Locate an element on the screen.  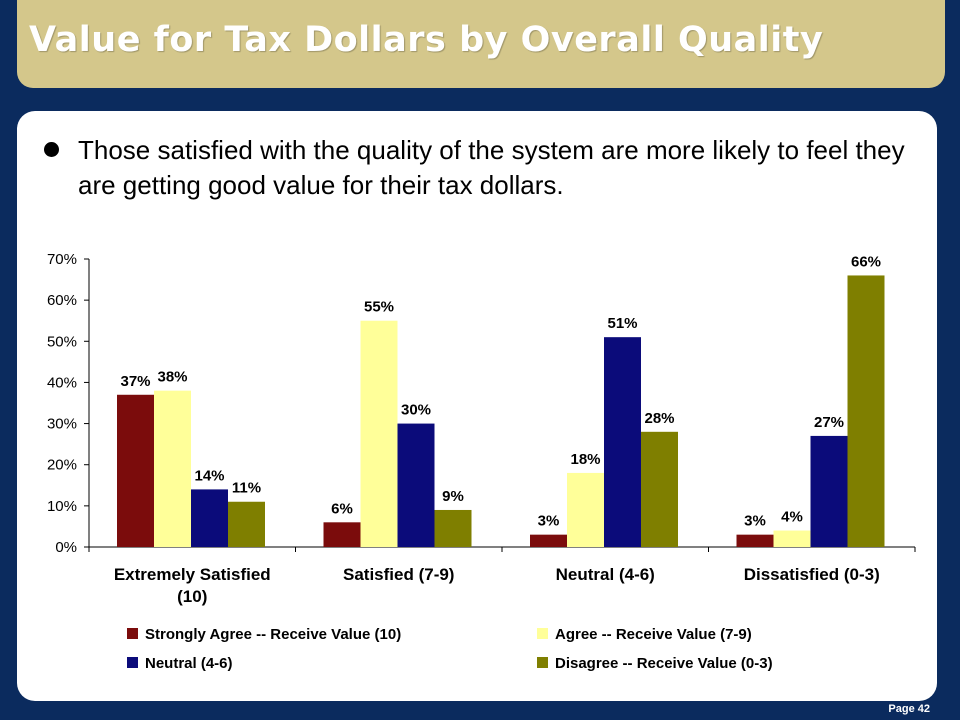
bar-value-label: 18% is located at coordinates (585, 459).